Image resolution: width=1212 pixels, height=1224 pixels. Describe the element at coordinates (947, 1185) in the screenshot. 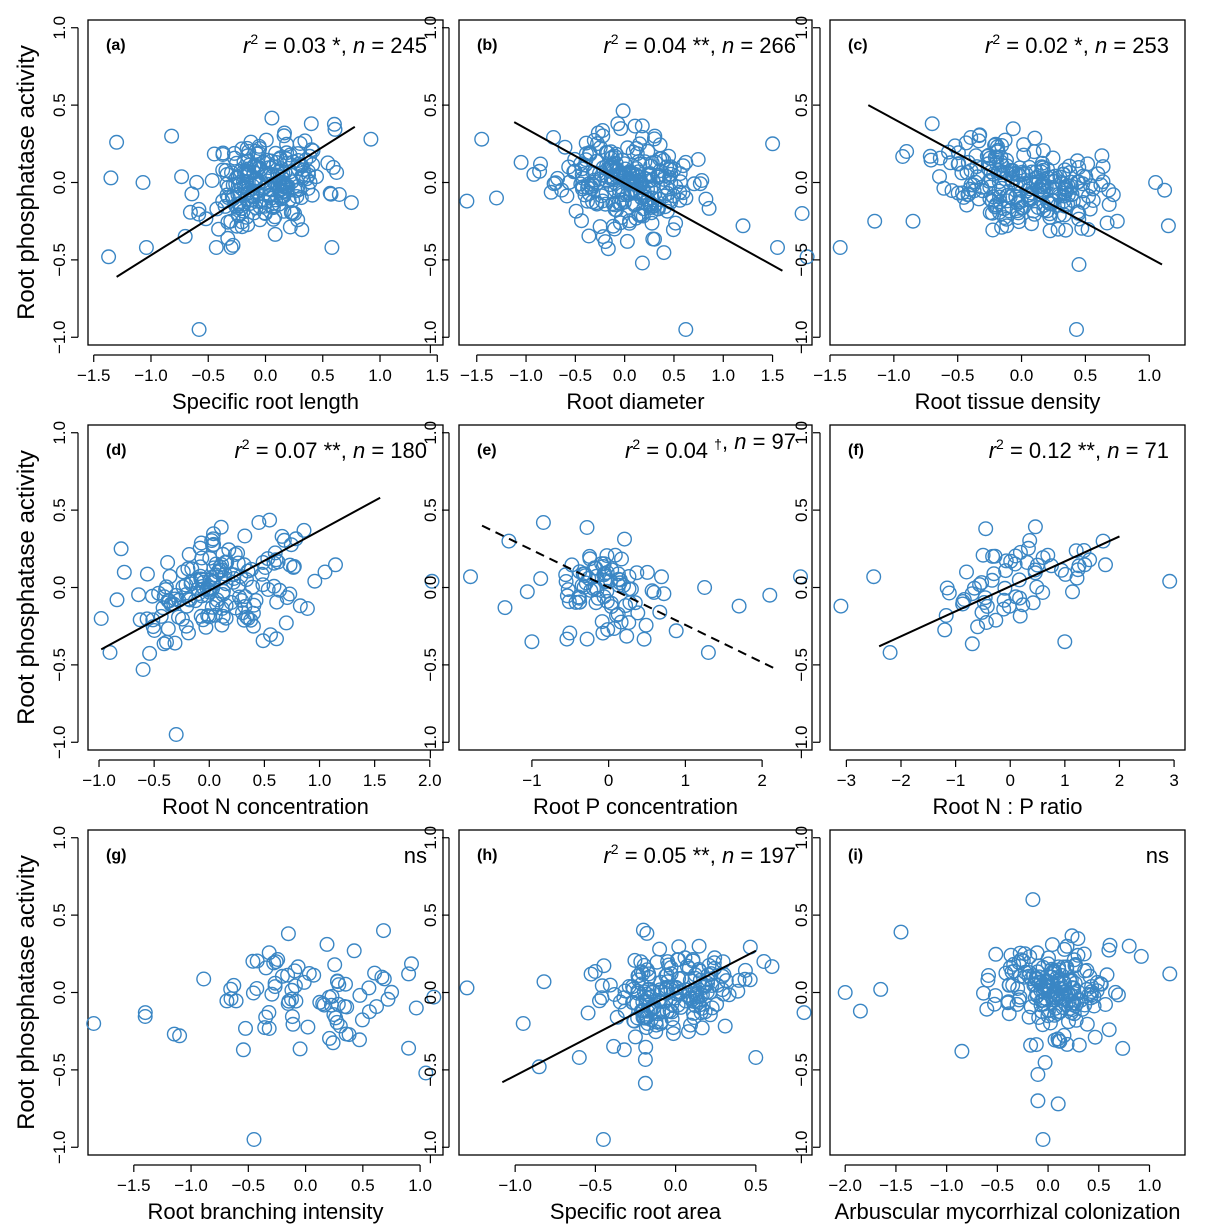

I see `x-tick-label: −1.0` at that location.